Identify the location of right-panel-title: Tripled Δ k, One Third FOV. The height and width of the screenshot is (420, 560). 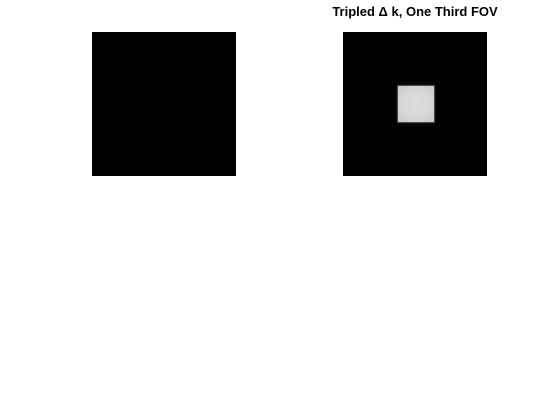
(415, 11).